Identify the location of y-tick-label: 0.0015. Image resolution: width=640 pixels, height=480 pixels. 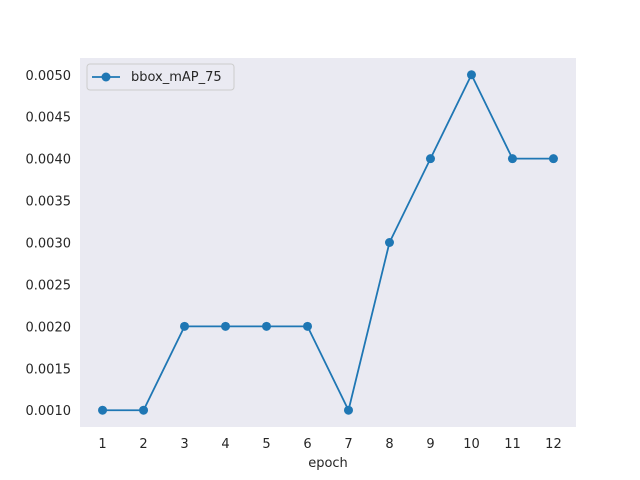
(49, 369).